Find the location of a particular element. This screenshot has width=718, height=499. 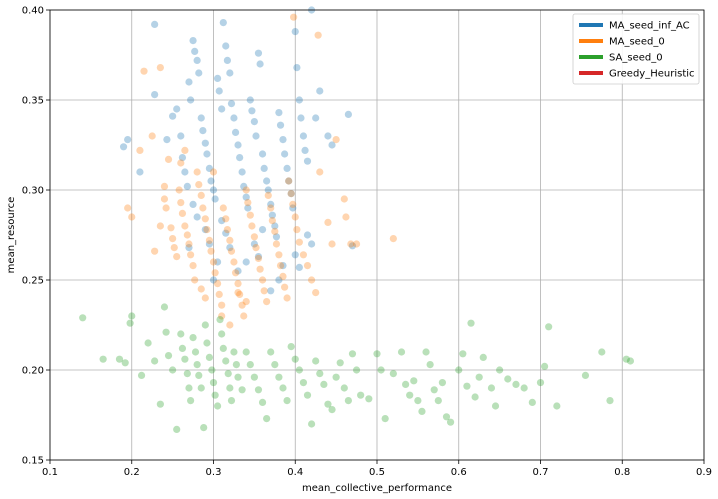

legend-label: SA_seed_0 is located at coordinates (636, 58).